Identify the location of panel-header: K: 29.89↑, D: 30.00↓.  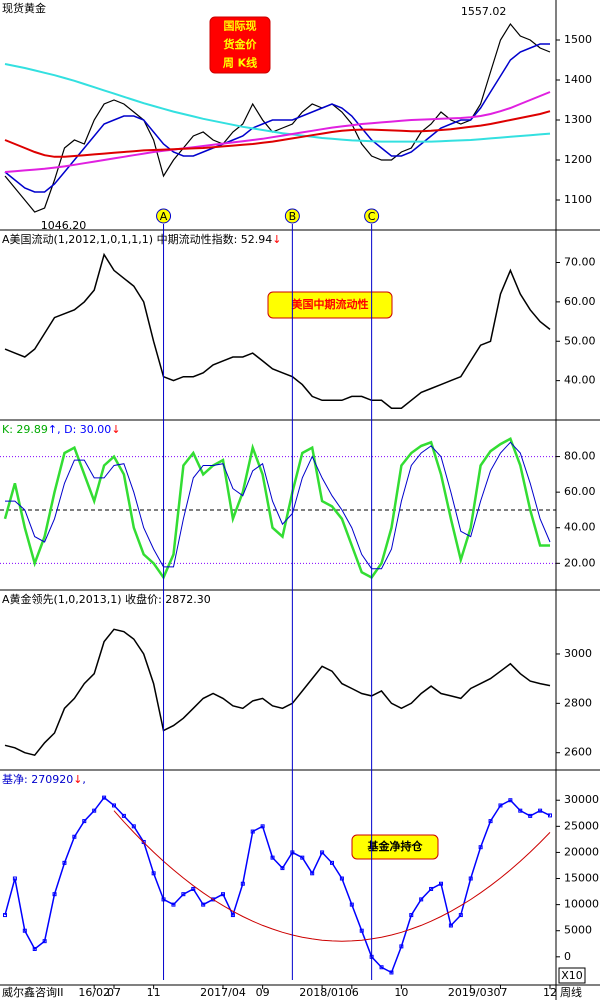
(61, 429).